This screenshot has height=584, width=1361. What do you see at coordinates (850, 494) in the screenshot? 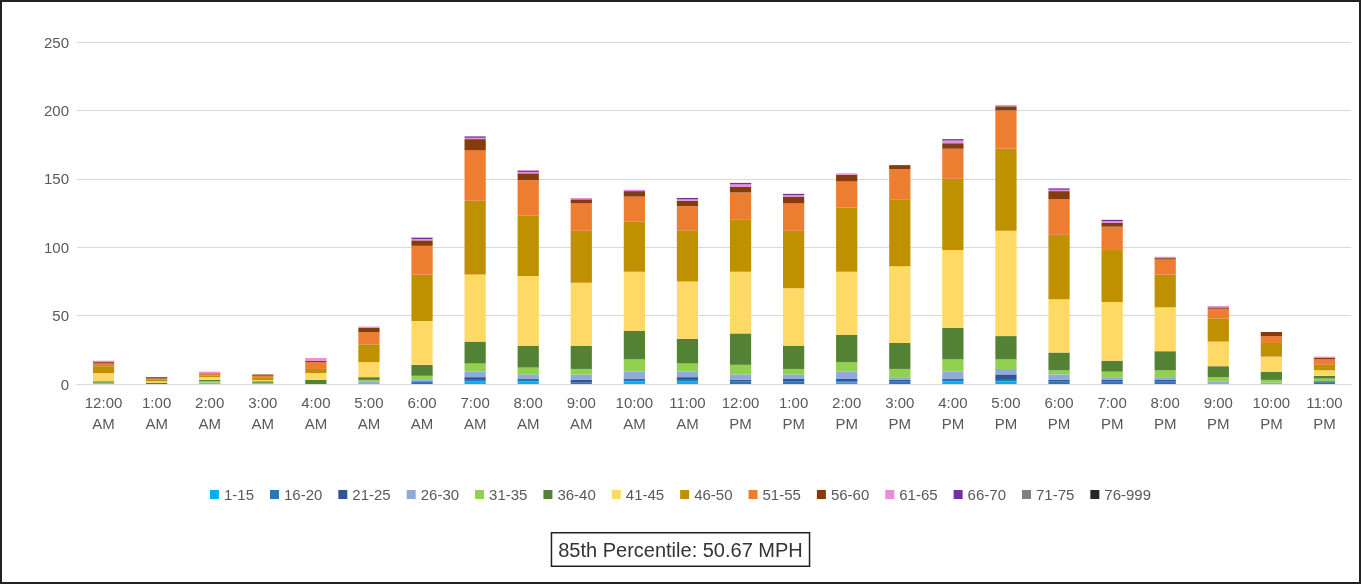
I see `legend-label: 56-60` at bounding box center [850, 494].